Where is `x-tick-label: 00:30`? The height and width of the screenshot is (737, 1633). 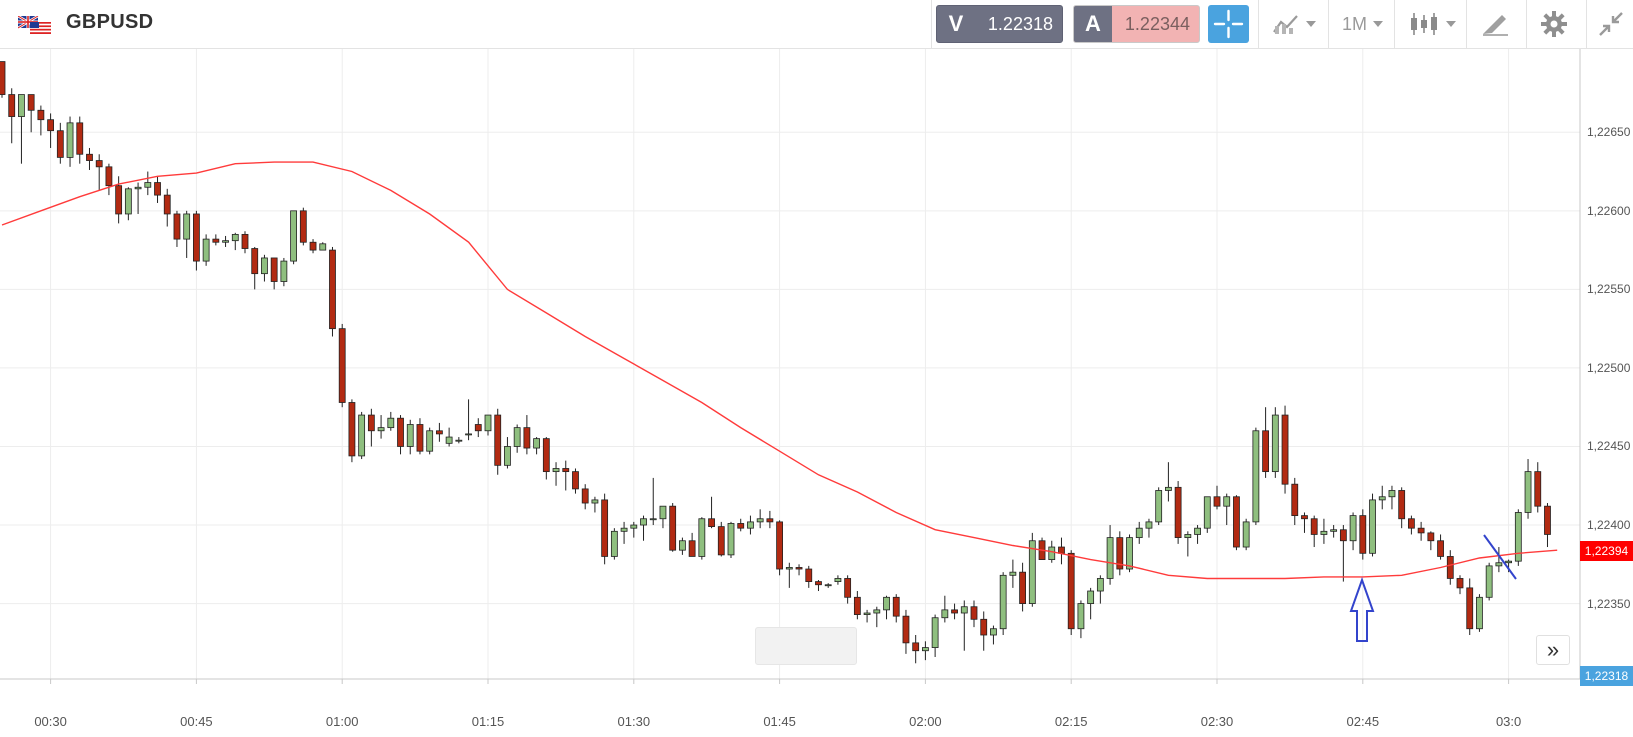
x-tick-label: 00:30 is located at coordinates (50, 721).